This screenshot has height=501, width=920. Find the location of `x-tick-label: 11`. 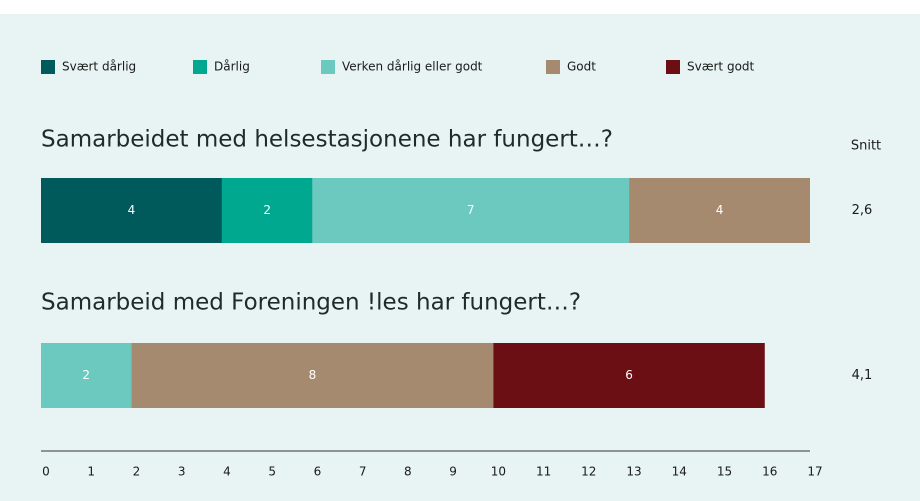

x-tick-label: 11 is located at coordinates (543, 472).